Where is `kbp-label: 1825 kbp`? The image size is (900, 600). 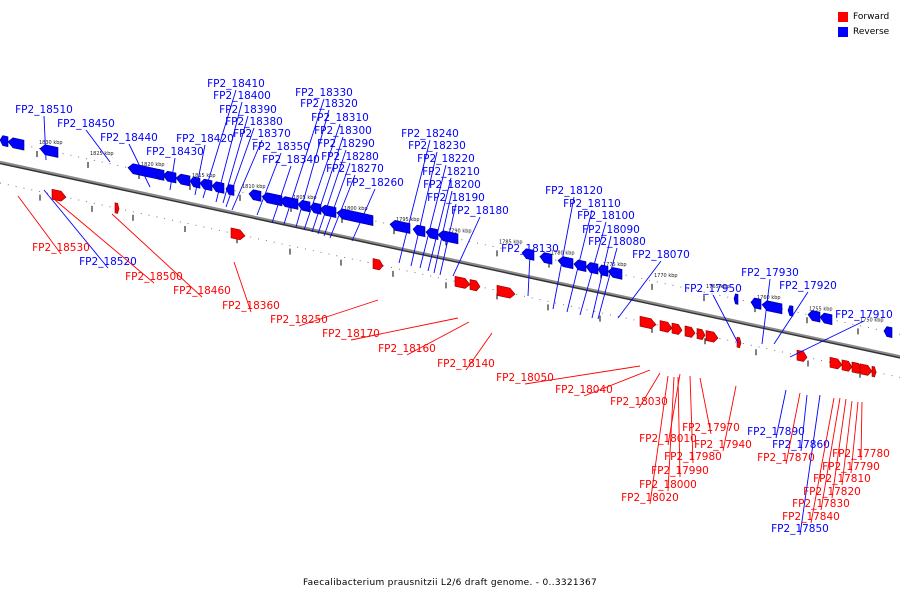 kbp-label: 1825 kbp is located at coordinates (102, 154).